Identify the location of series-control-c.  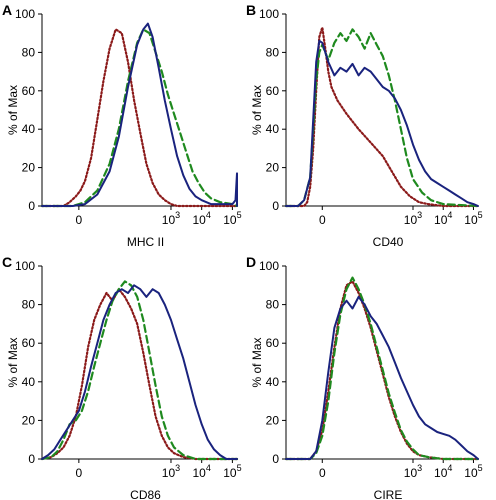
(139, 372).